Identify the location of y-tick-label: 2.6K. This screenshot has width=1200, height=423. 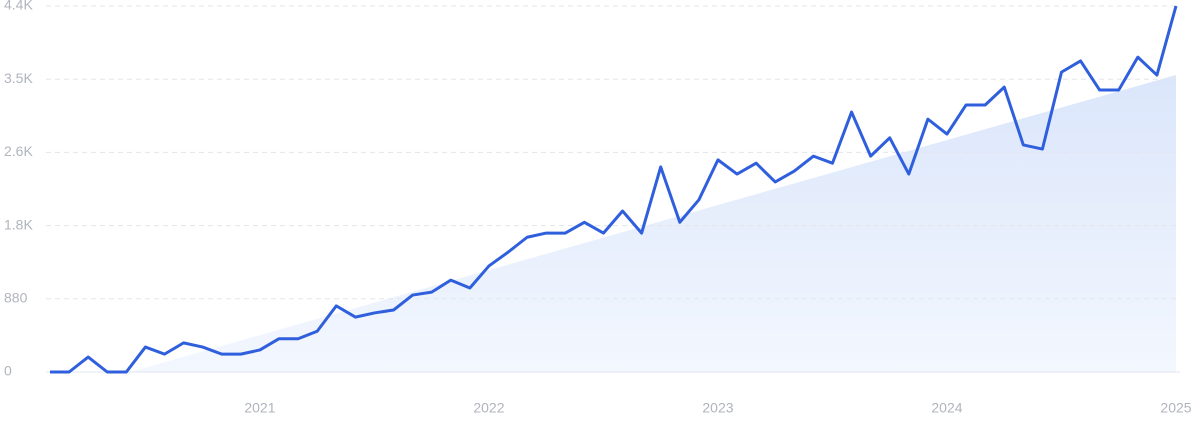
(18, 151).